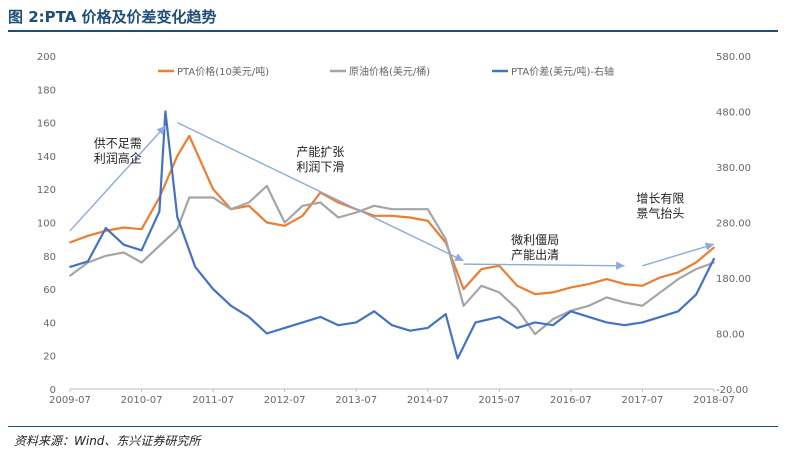  What do you see at coordinates (142, 400) in the screenshot?
I see `x-tick-label: 2010-07` at bounding box center [142, 400].